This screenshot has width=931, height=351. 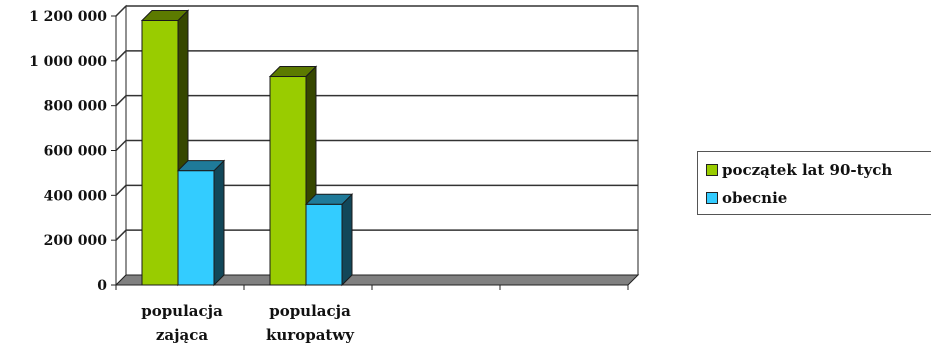 What do you see at coordinates (76, 196) in the screenshot?
I see `y-tick-label: 400 000` at bounding box center [76, 196].